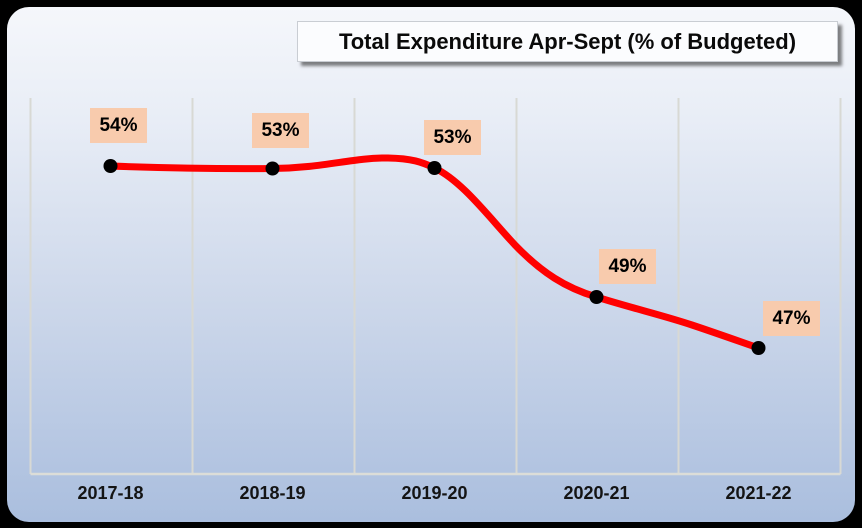 This screenshot has width=862, height=528. I want to click on data-label-2020-21: 49%, so click(627, 266).